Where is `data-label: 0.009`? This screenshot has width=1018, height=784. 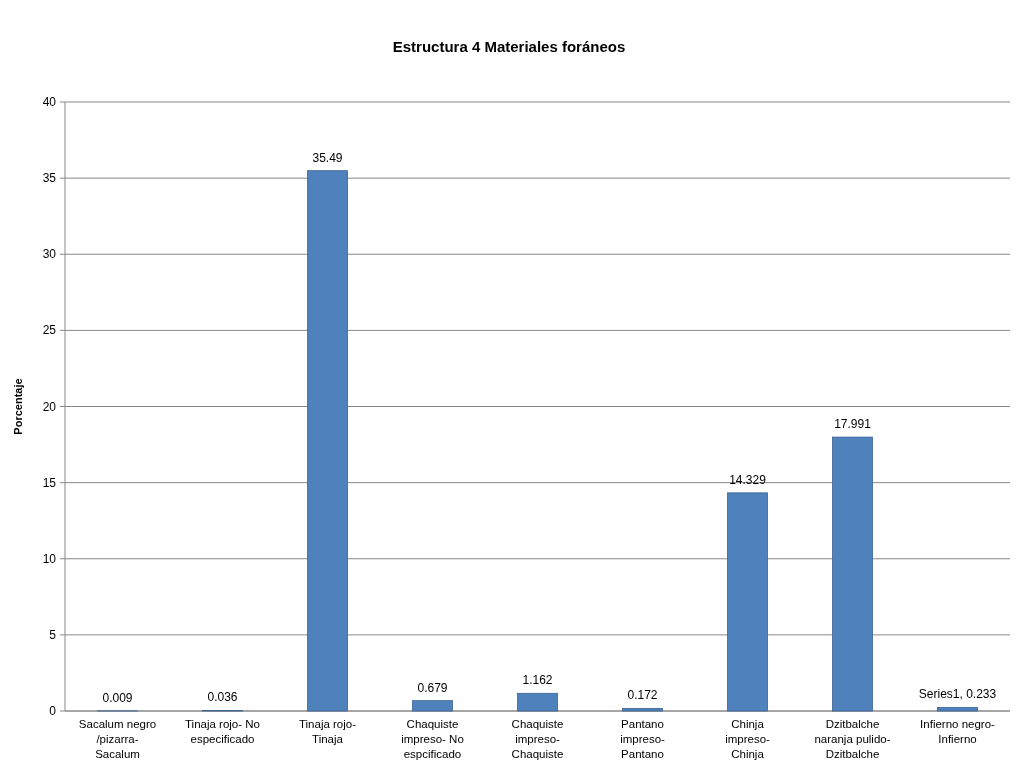
data-label: 0.009 is located at coordinates (117, 697).